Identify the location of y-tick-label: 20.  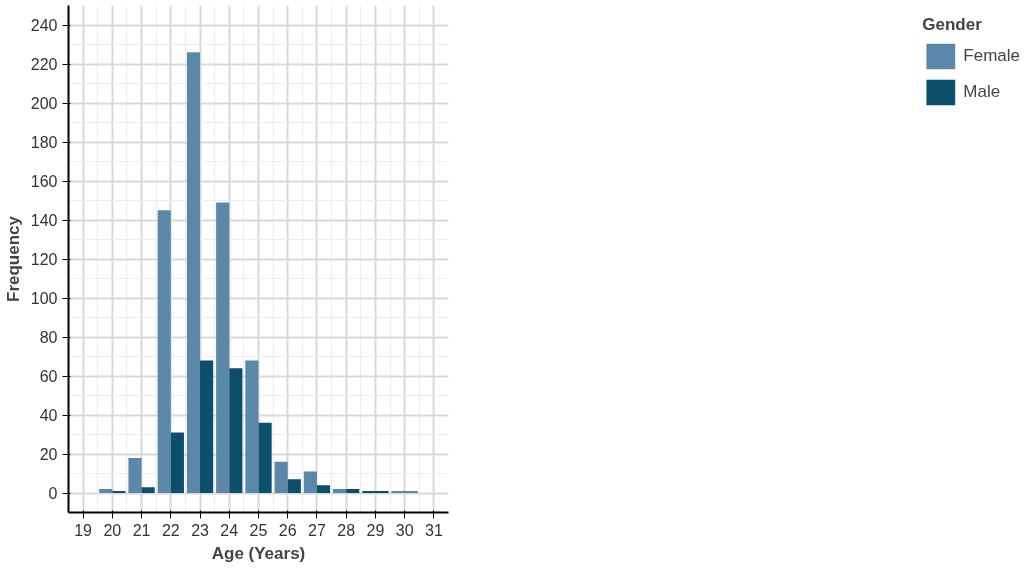
(48, 454).